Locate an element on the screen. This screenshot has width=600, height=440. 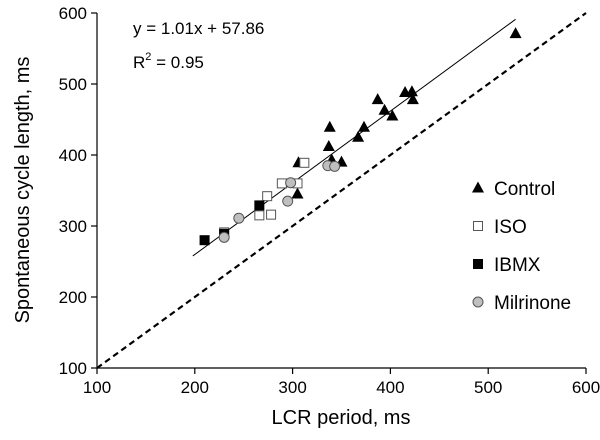
y-tick-label: 600 is located at coordinates (73, 13).